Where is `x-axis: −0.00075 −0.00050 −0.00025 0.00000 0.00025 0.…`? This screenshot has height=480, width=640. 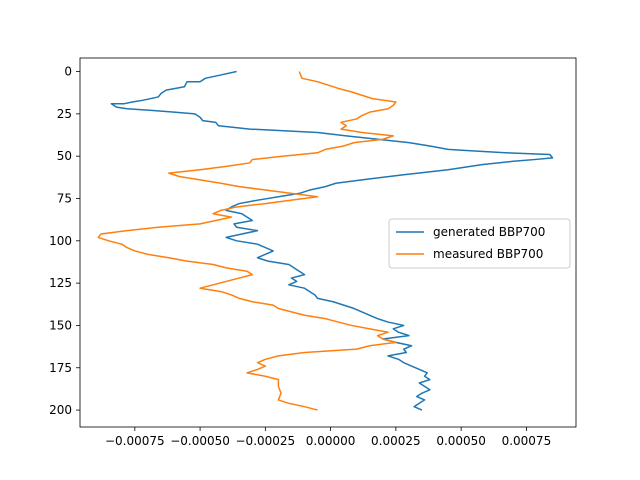
x-axis: −0.00075 −0.00050 −0.00025 0.00000 0.00025 0.… is located at coordinates (328, 437).